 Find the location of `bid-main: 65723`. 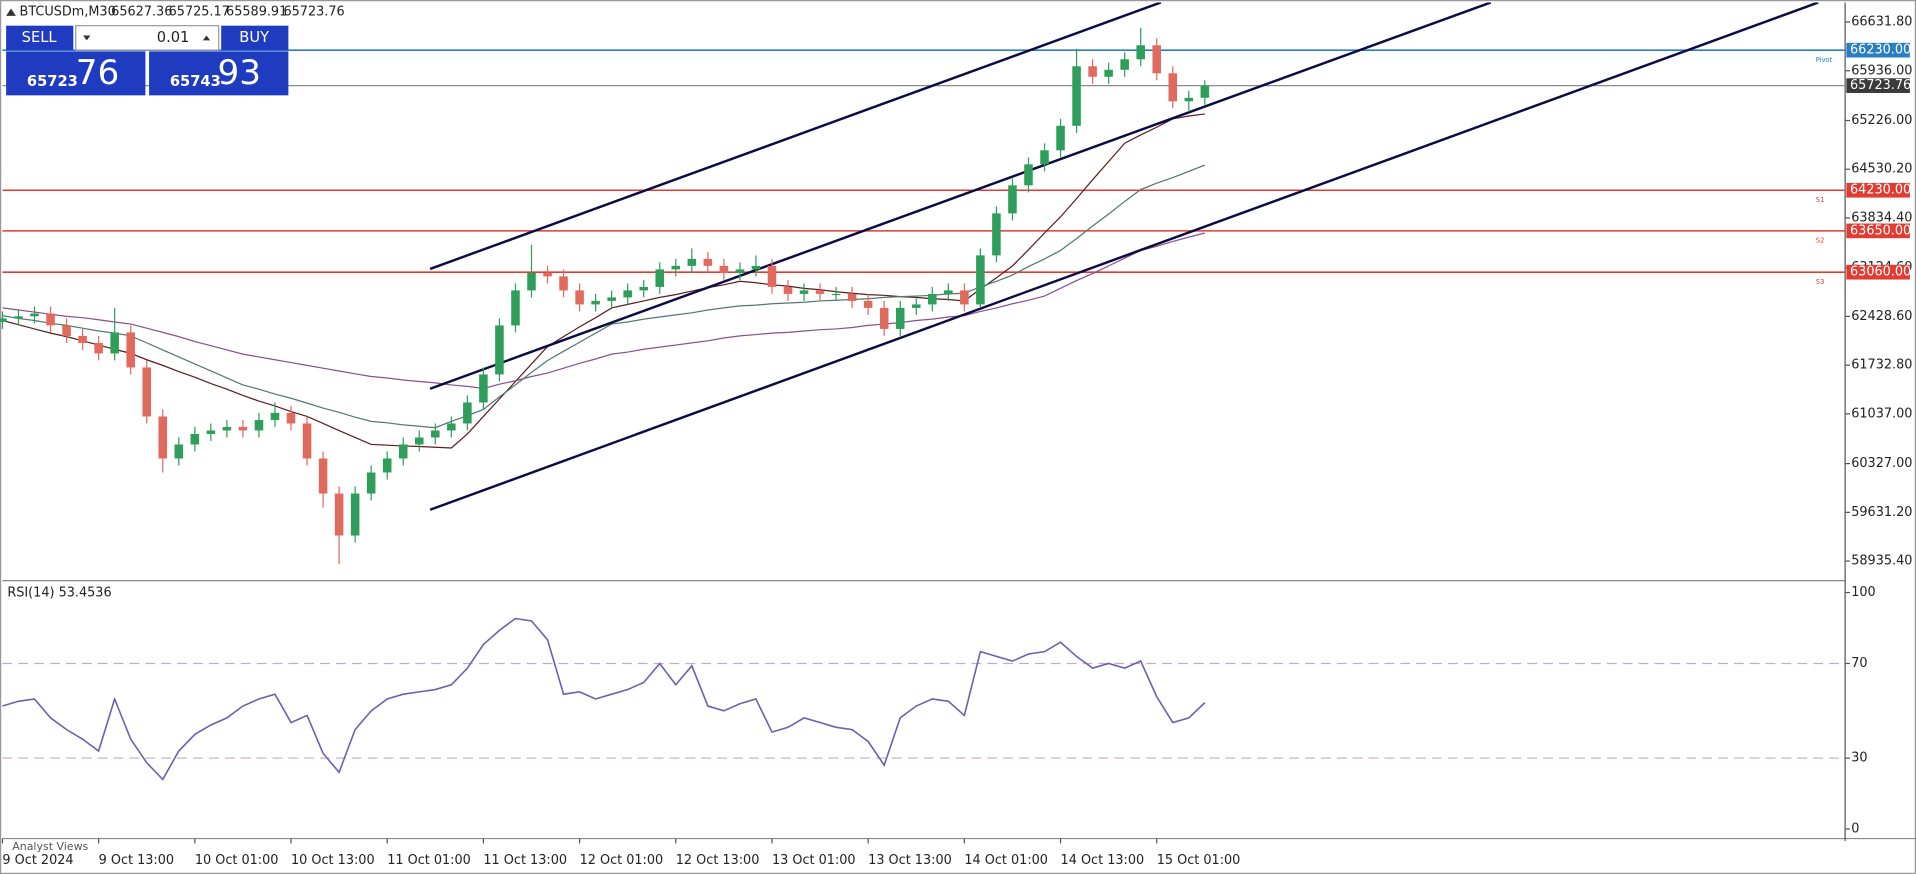

bid-main: 65723 is located at coordinates (52, 81).